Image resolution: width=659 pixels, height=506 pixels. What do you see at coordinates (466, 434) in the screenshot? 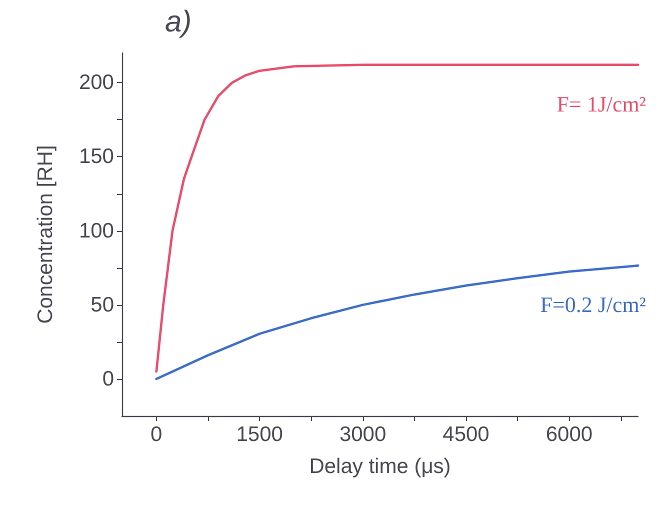
I see `x-tick-label: 4500` at bounding box center [466, 434].